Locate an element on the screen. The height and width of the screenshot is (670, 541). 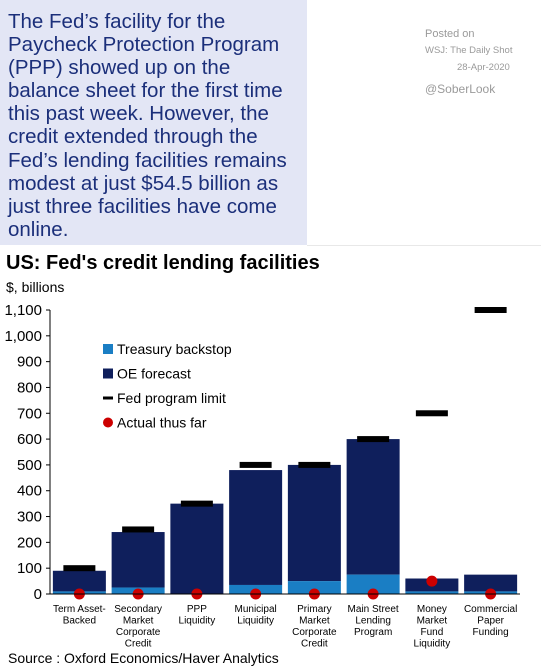
y-tick-label: 1,000 is located at coordinates (23, 336).